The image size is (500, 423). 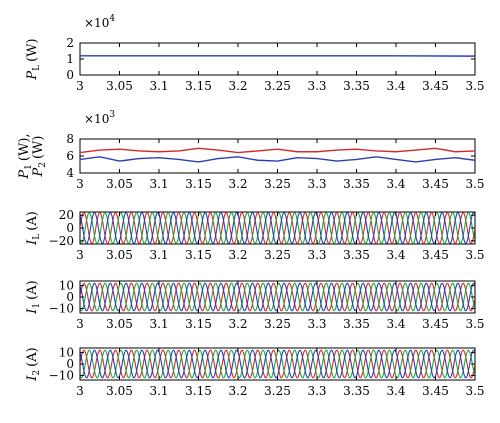 I want to click on y-tick-label: −20, so click(x=61, y=241).